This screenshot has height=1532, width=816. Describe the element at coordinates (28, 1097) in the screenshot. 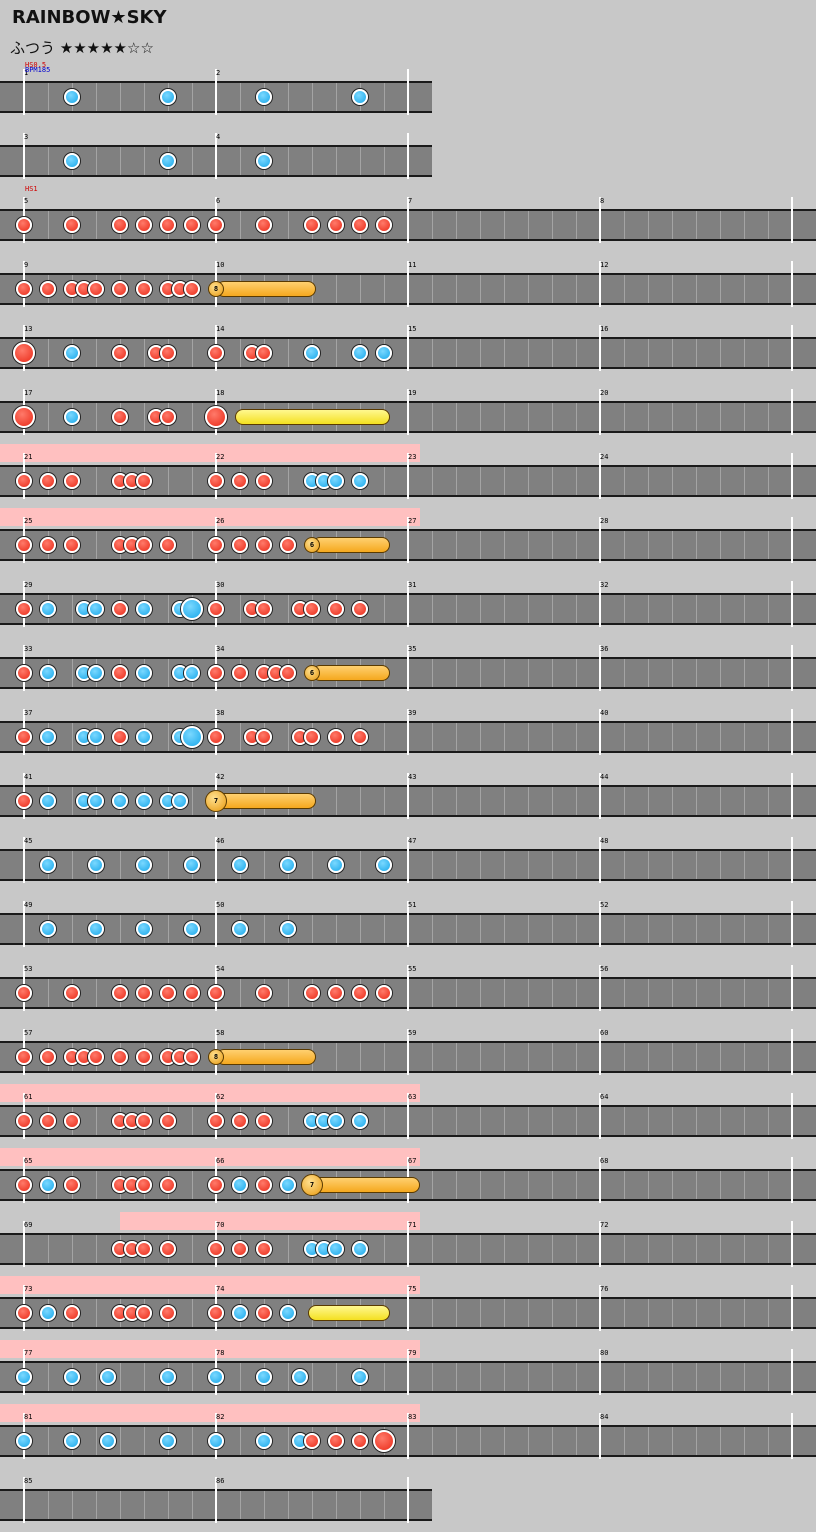

I see `bar-number: 61` at that location.